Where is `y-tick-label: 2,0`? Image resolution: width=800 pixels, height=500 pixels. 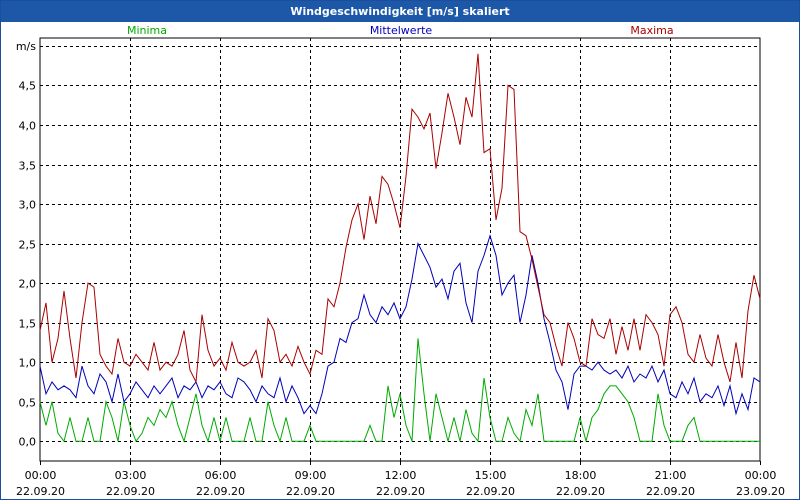 y-tick-label: 2,0 is located at coordinates (28, 284).